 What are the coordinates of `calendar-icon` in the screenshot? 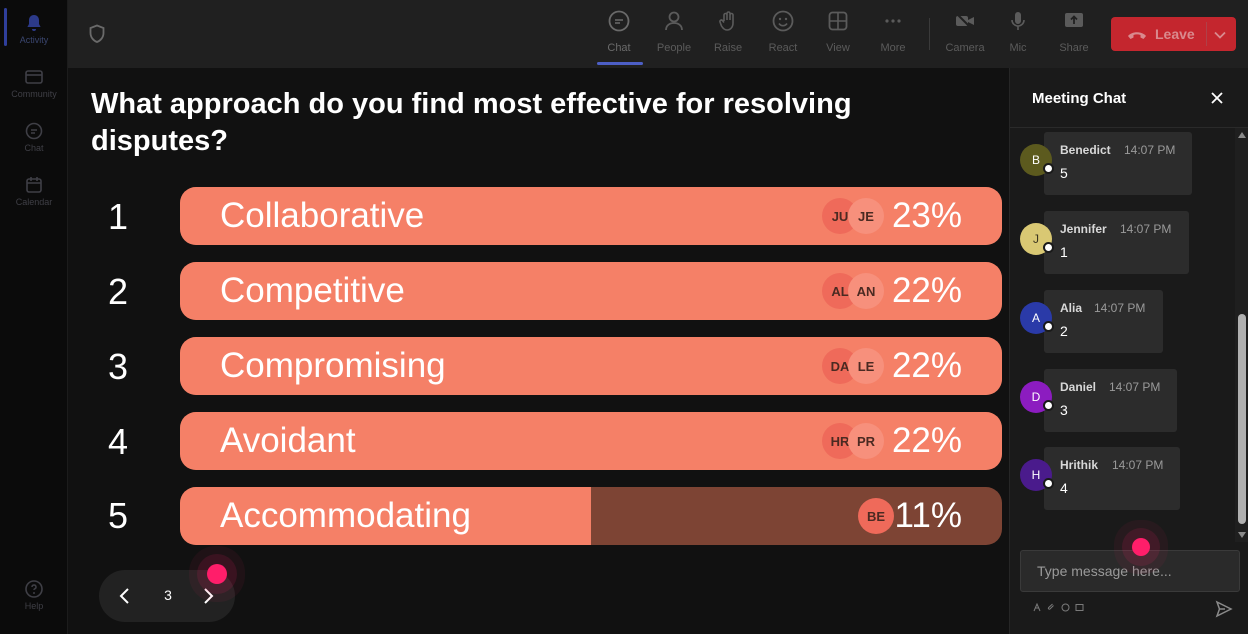 It's located at (34, 185).